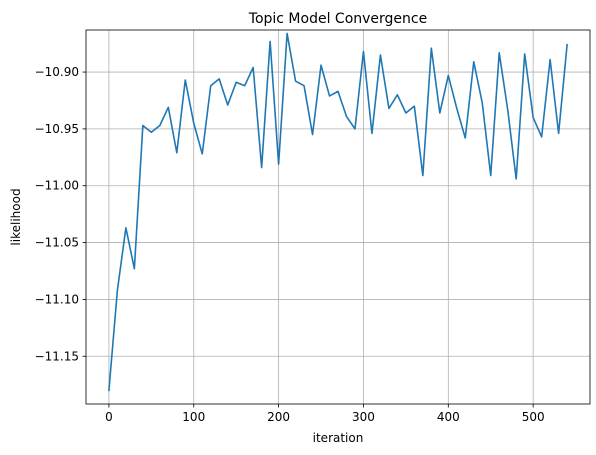  I want to click on chart-title: Topic Model Convergence, so click(337, 19).